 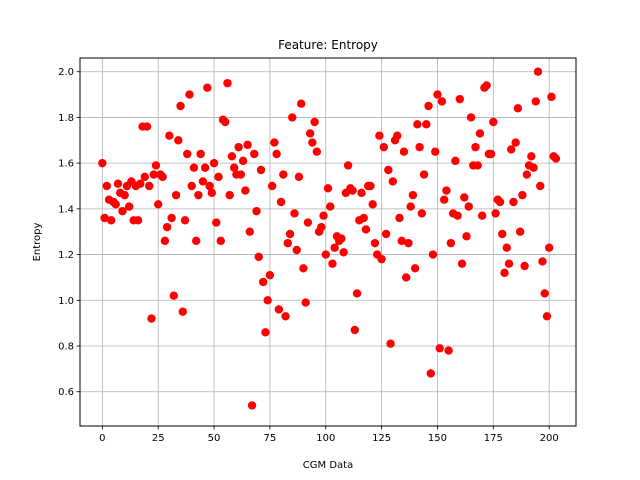 What do you see at coordinates (66, 72) in the screenshot?
I see `y-tick-label: 2.0` at bounding box center [66, 72].